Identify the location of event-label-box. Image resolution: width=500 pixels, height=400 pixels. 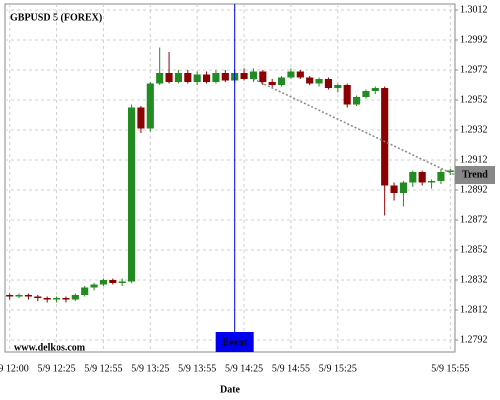
(234, 342).